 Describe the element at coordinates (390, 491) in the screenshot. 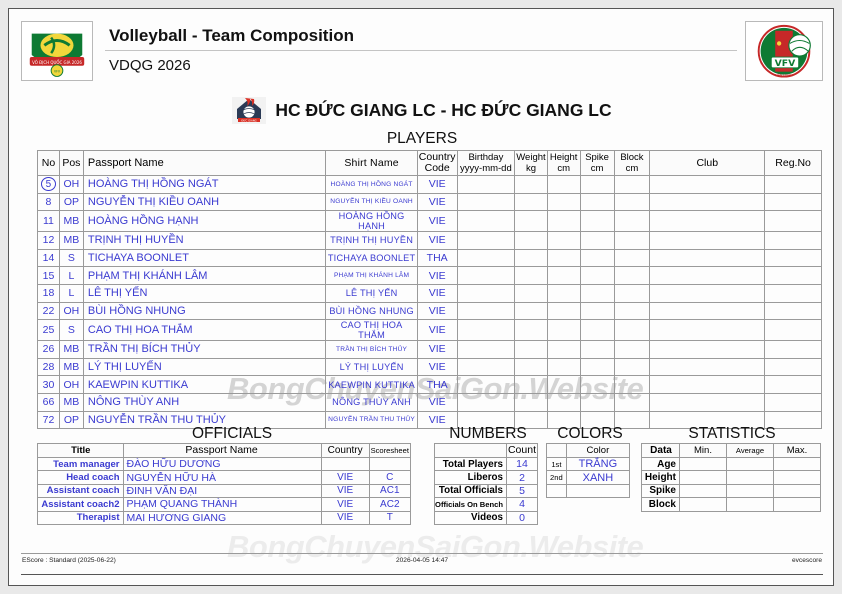

I see `official-scoresheet-code: AC1` at that location.